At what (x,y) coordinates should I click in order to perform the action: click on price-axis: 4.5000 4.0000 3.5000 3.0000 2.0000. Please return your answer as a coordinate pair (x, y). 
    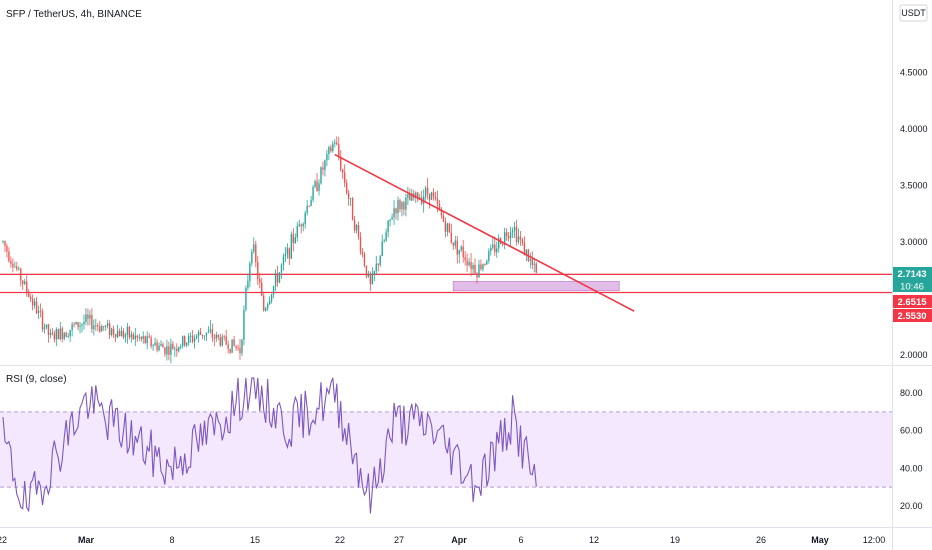
    Looking at the image, I should click on (914, 214).